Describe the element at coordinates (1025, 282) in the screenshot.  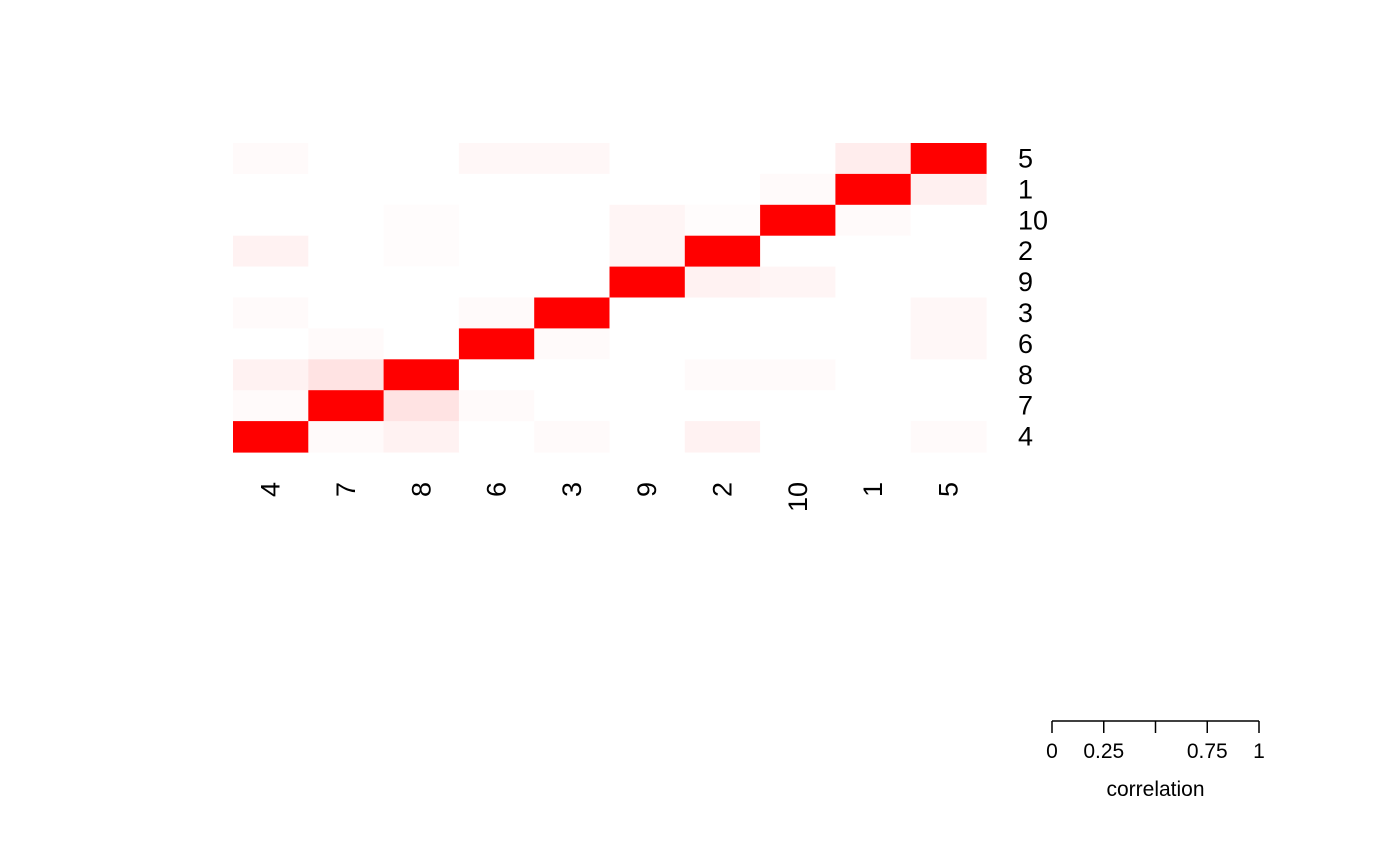
I see `row-label: 9` at that location.